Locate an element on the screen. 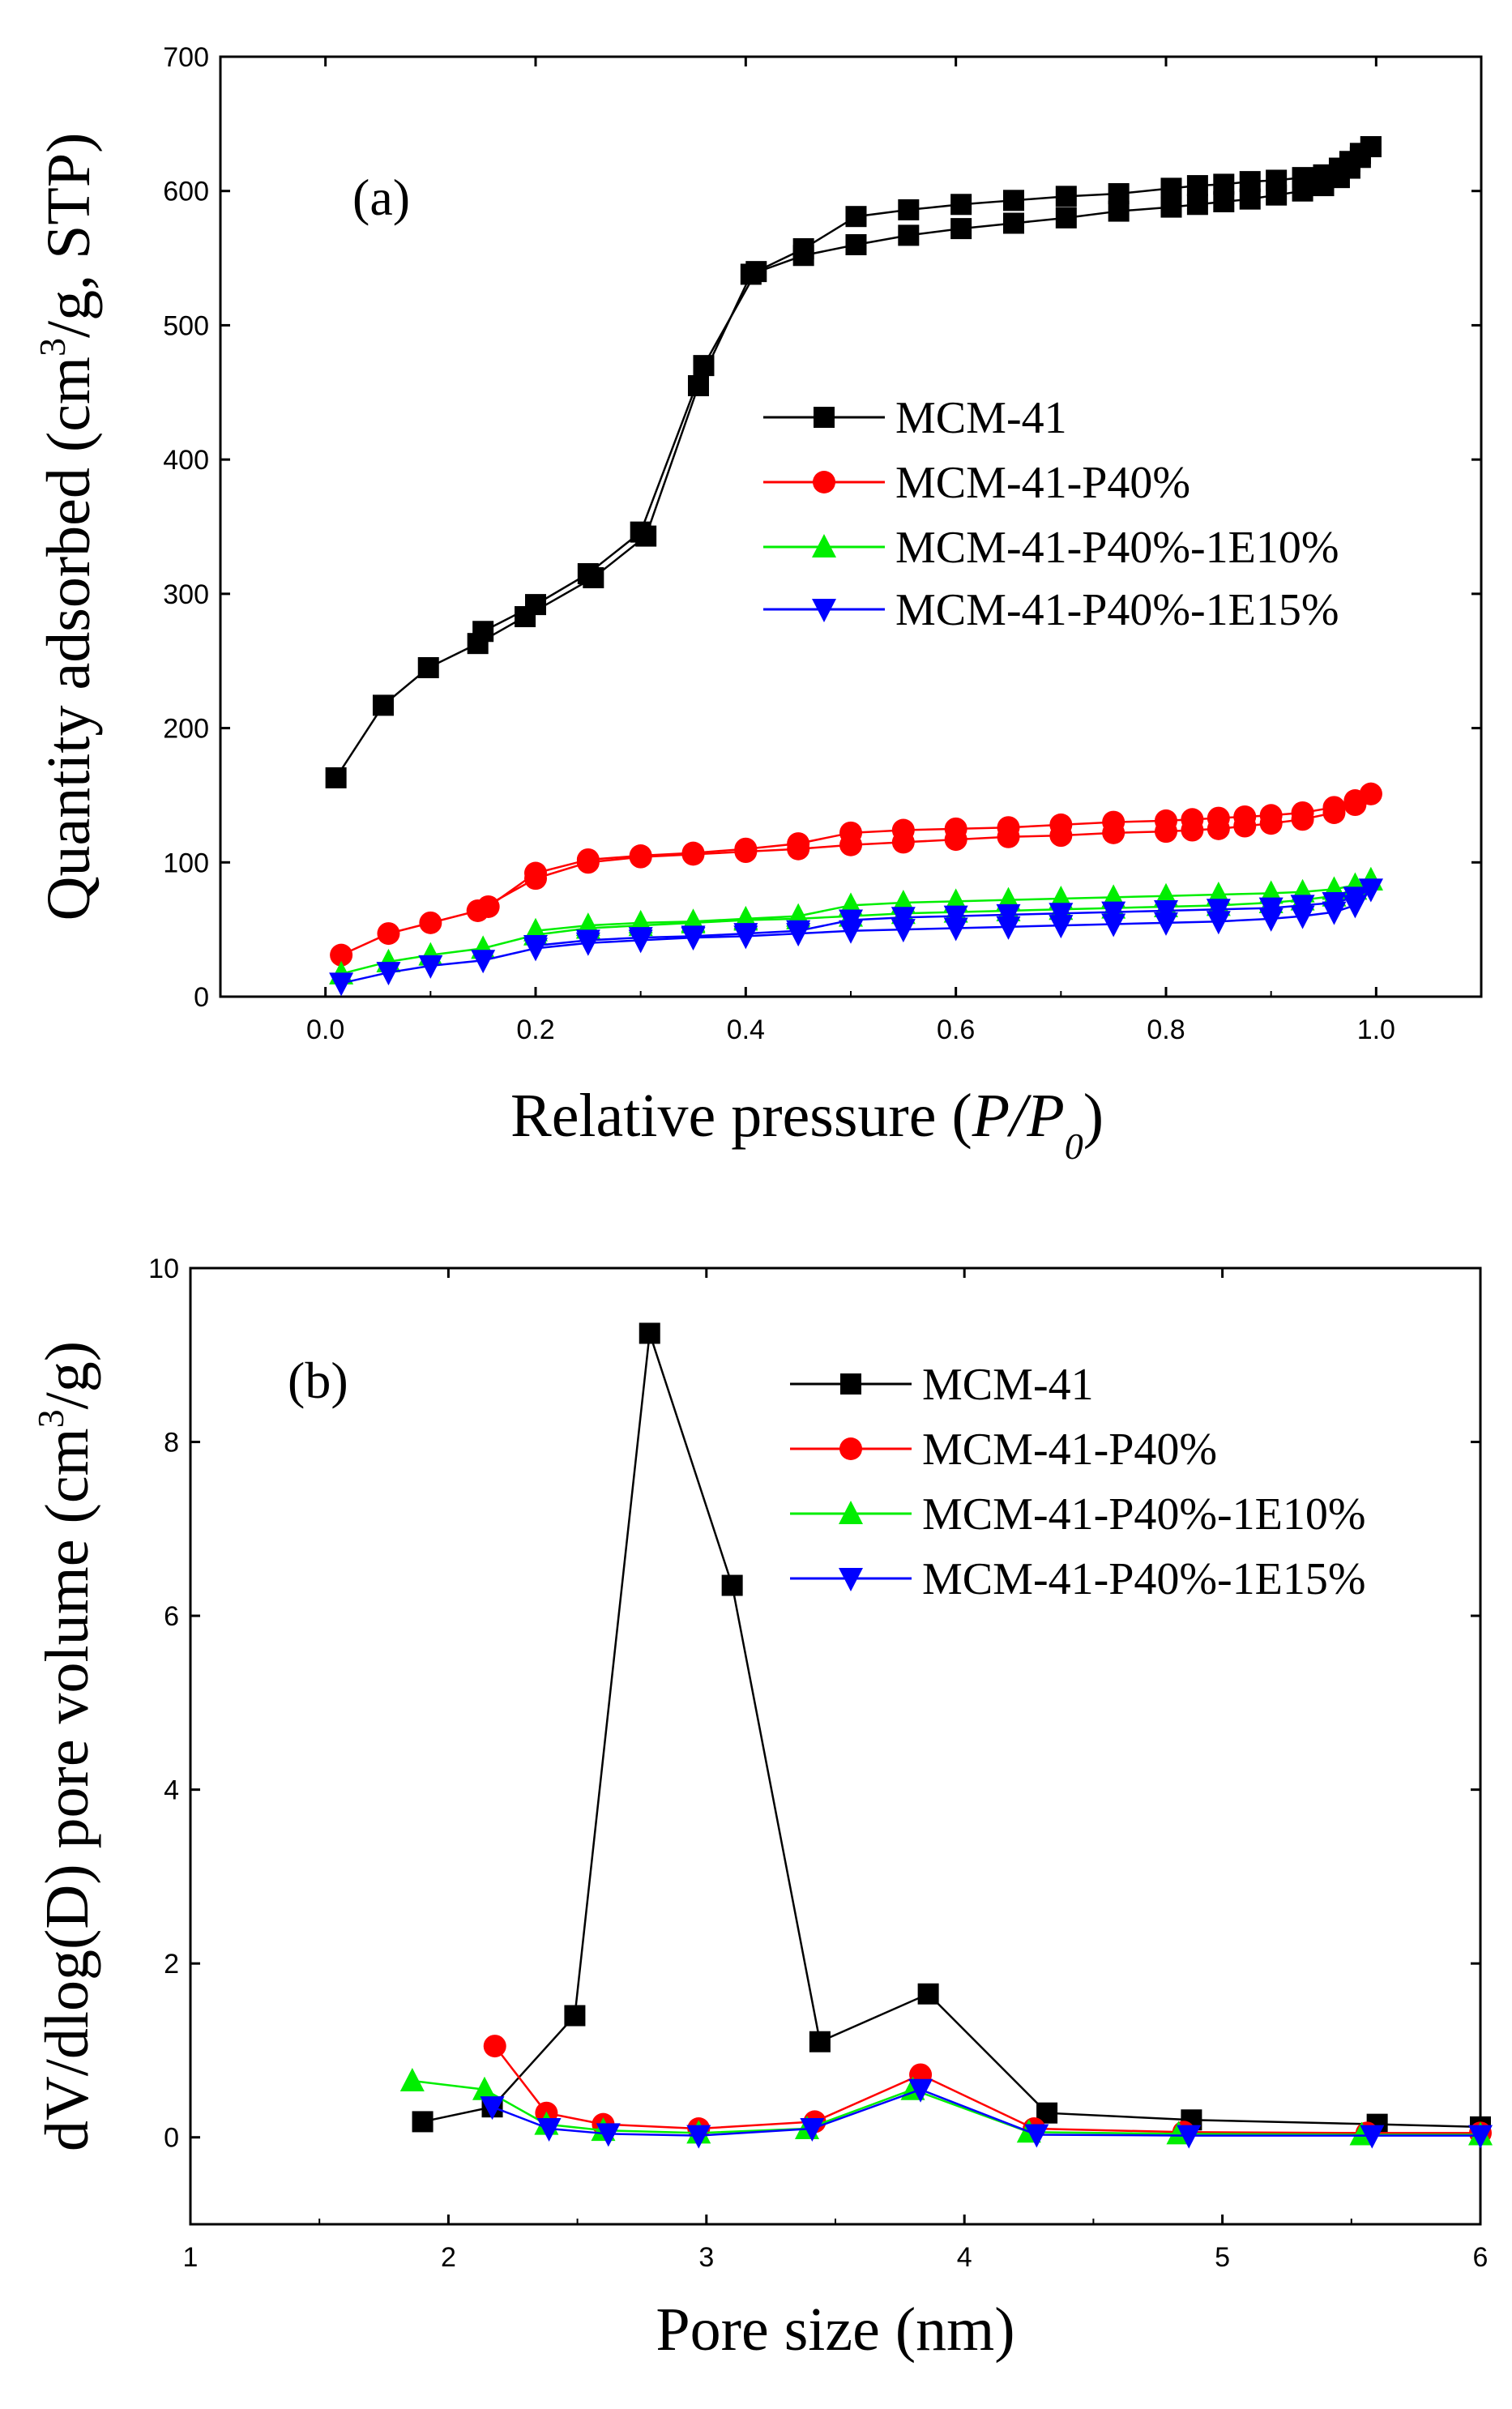  panel-a-y-tick-label: 400 is located at coordinates (186, 460).